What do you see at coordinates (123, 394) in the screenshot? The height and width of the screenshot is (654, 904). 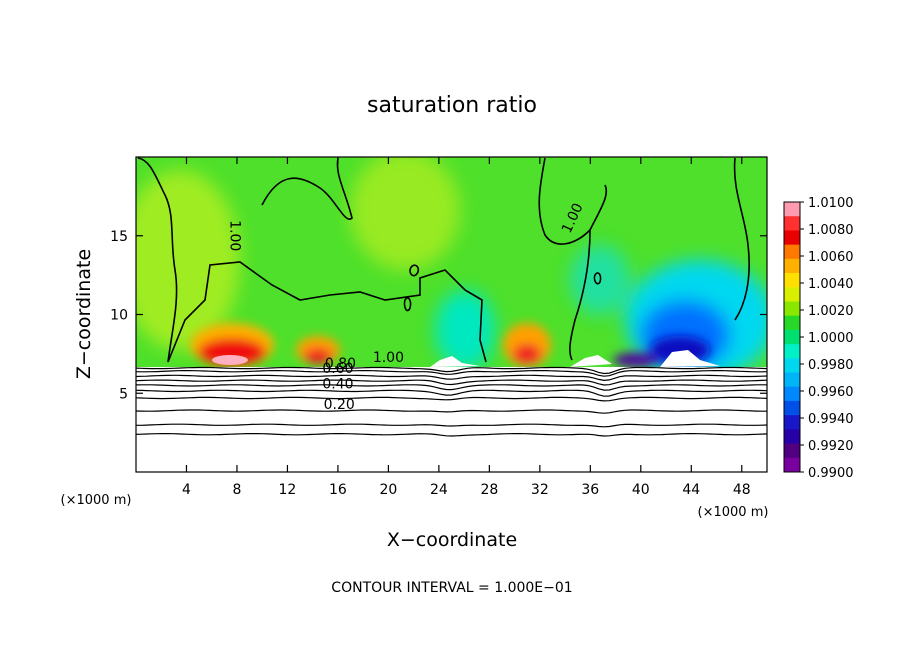 I see `y-tick-label: 5` at bounding box center [123, 394].